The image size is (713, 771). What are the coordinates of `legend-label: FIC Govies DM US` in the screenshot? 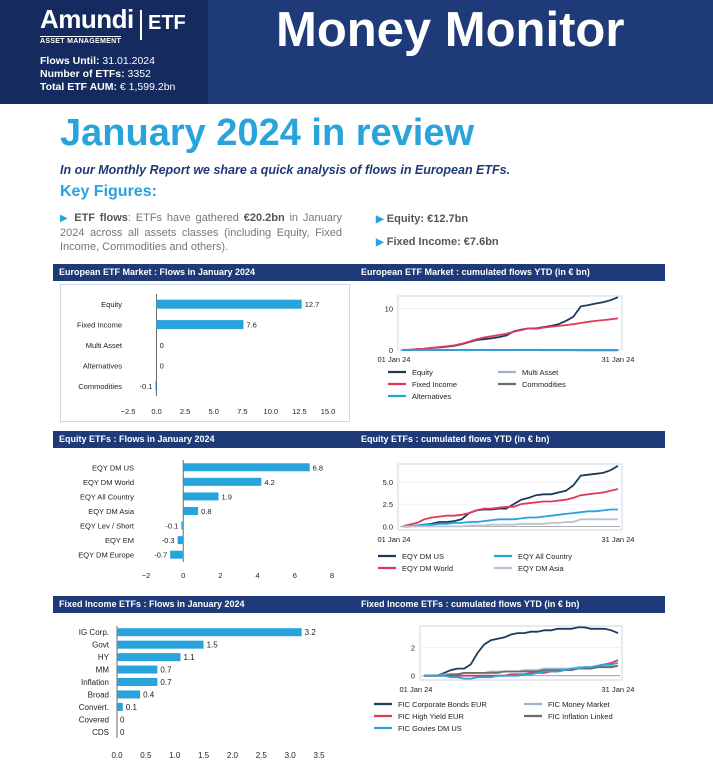 It's located at (430, 728).